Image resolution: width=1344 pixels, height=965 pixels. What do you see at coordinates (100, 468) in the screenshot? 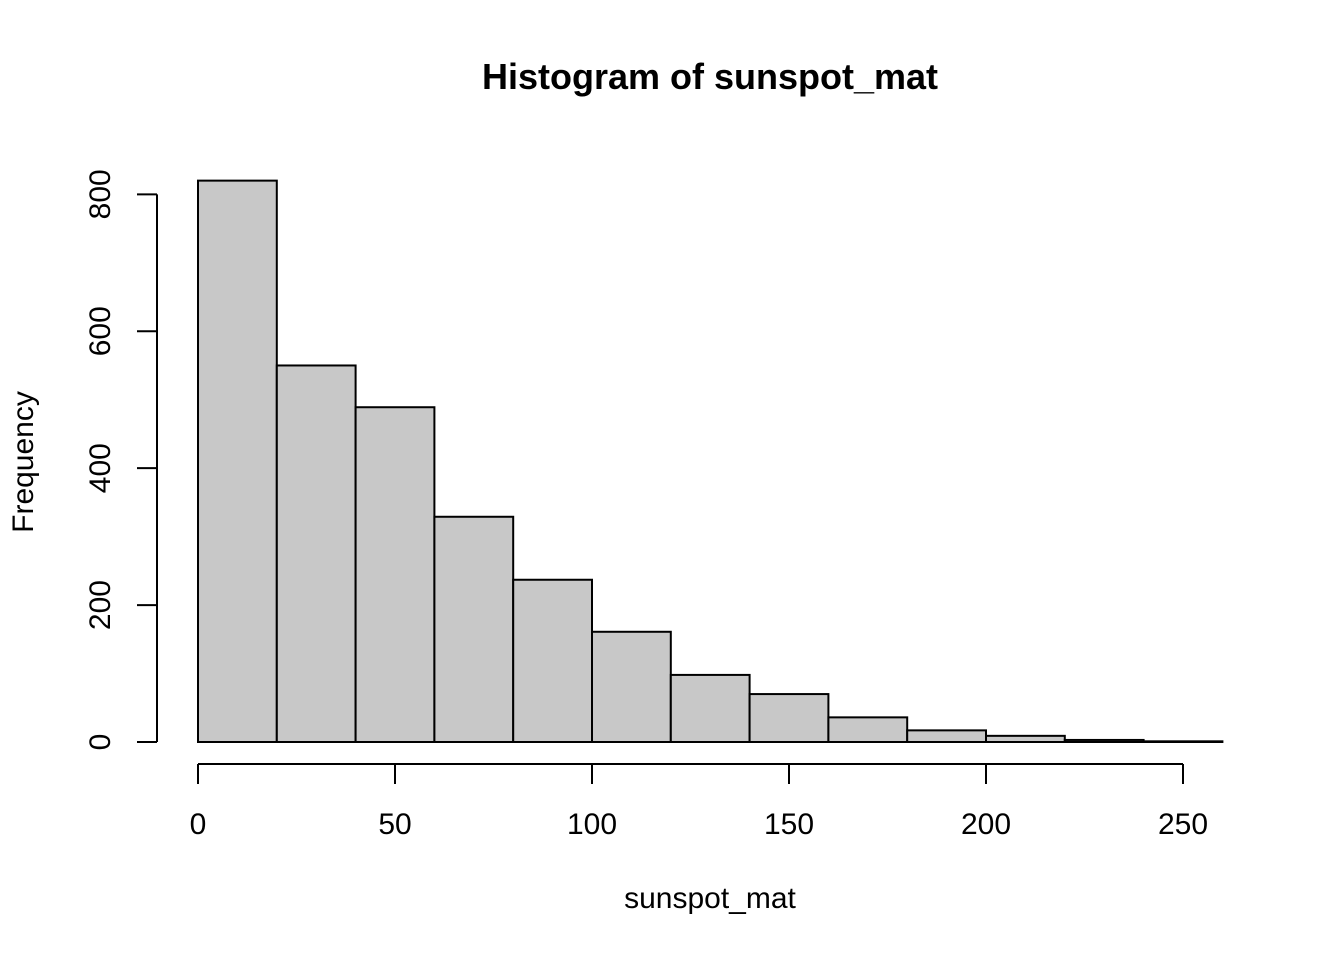
I see `y-tick-label: 400` at bounding box center [100, 468].